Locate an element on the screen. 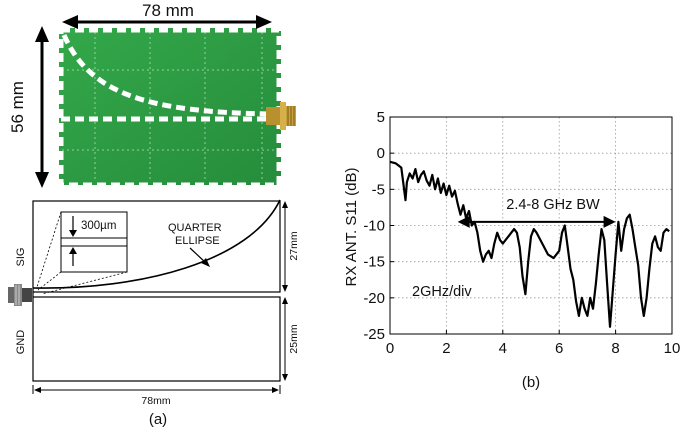 The height and width of the screenshot is (431, 693). curve-label-line2: ELLIPSE is located at coordinates (197, 241).